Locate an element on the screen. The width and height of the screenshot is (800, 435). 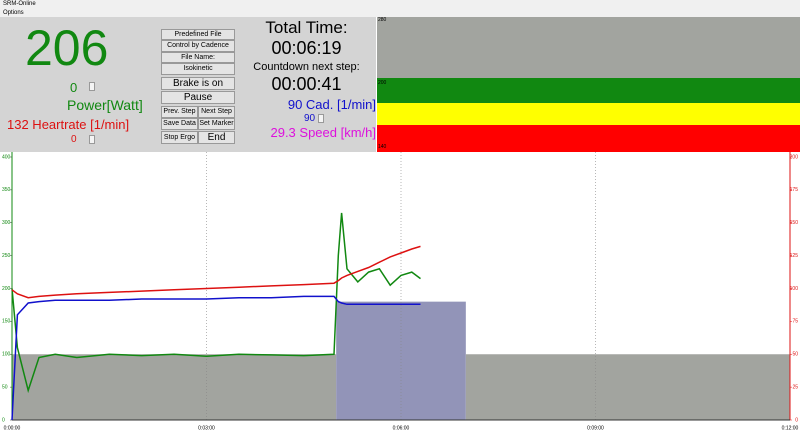
x-tick-label: 0:06:00 is located at coordinates (401, 428).